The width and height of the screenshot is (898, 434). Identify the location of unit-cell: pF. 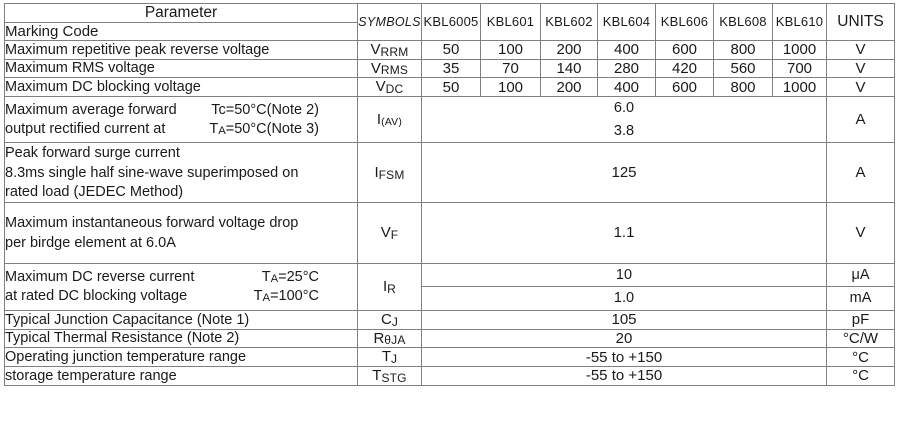
(860, 320).